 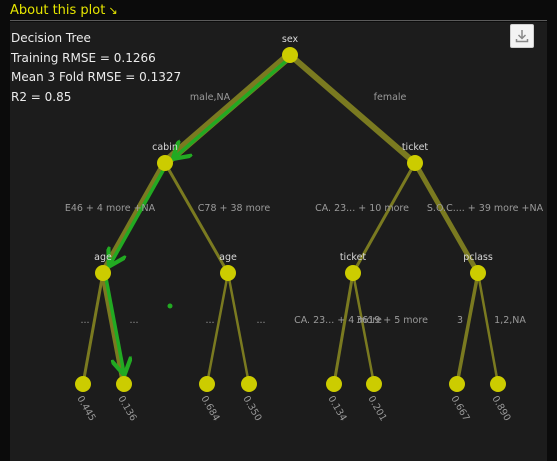 I want to click on split-node-cabin, so click(x=165, y=163).